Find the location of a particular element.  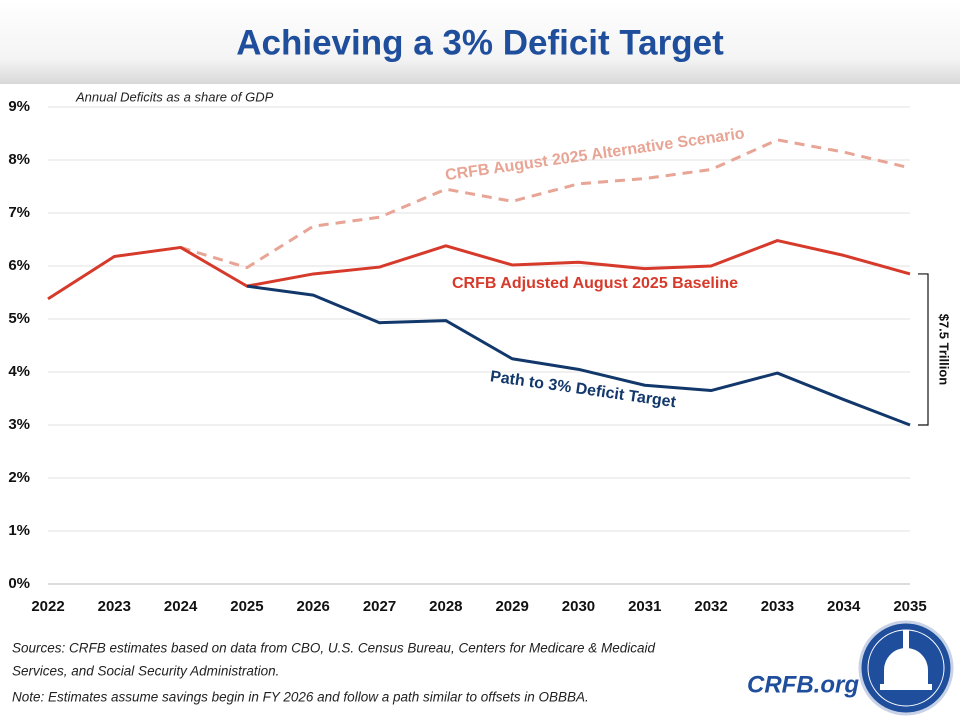

y-tick-label: 2% is located at coordinates (19, 477).